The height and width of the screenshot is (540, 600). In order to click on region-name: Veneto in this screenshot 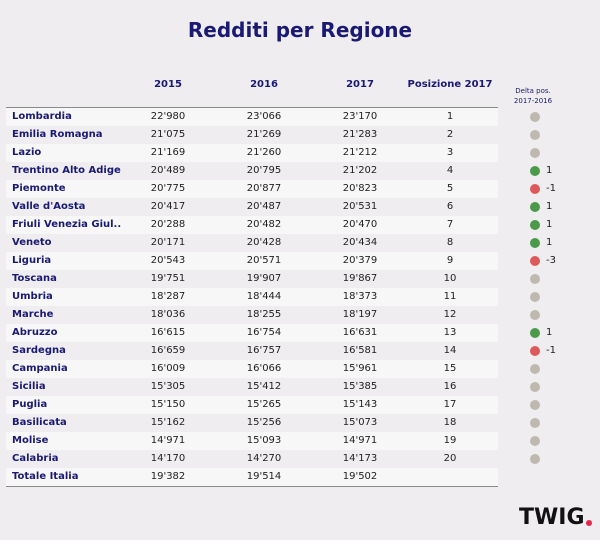, I will do `click(32, 242)`.